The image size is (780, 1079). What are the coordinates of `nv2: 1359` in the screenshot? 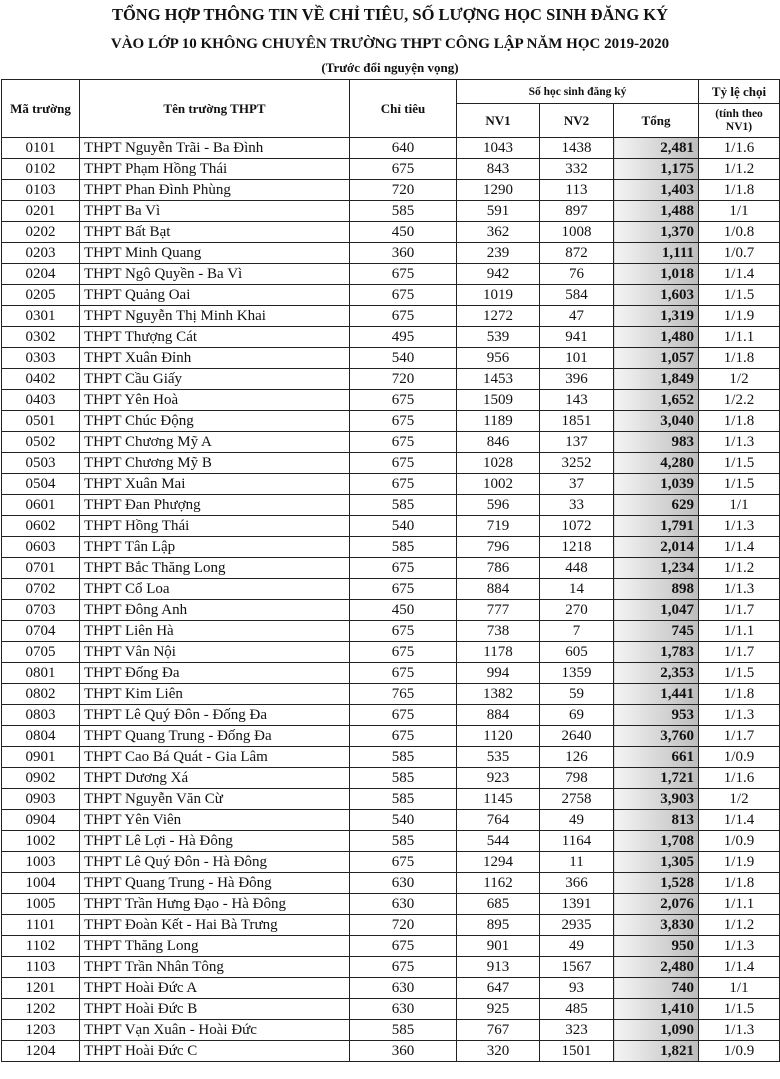 It's located at (576, 673).